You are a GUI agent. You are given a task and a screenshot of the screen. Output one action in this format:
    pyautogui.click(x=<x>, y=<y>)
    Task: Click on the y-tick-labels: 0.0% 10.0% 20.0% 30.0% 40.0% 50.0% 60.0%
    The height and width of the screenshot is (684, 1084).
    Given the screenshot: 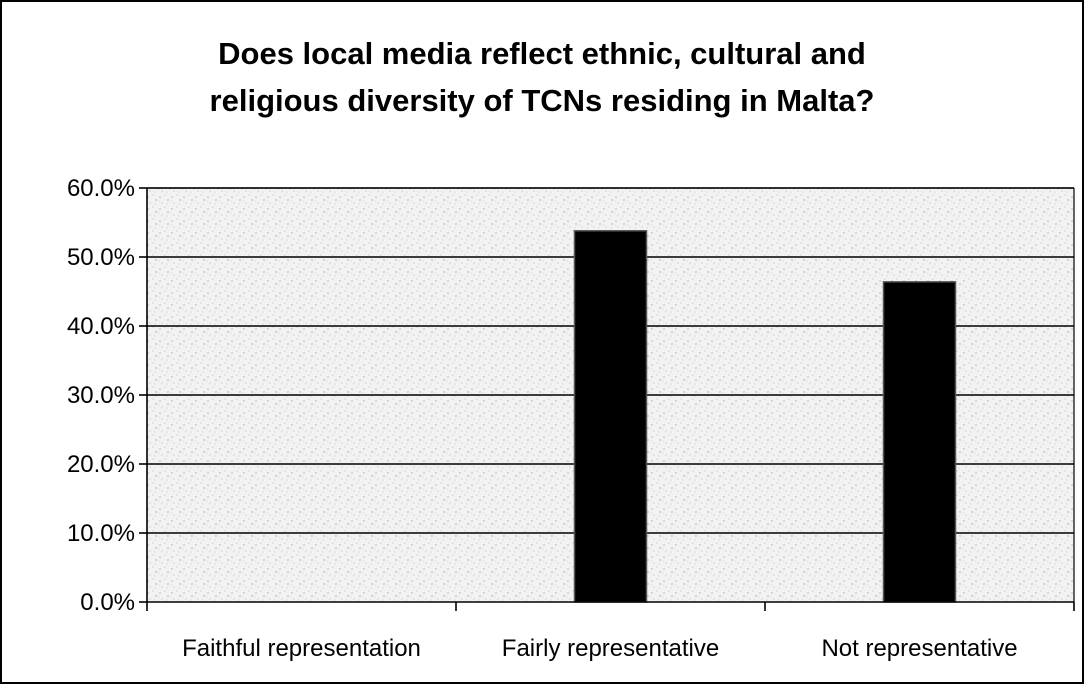 What is the action you would take?
    pyautogui.click(x=101, y=395)
    